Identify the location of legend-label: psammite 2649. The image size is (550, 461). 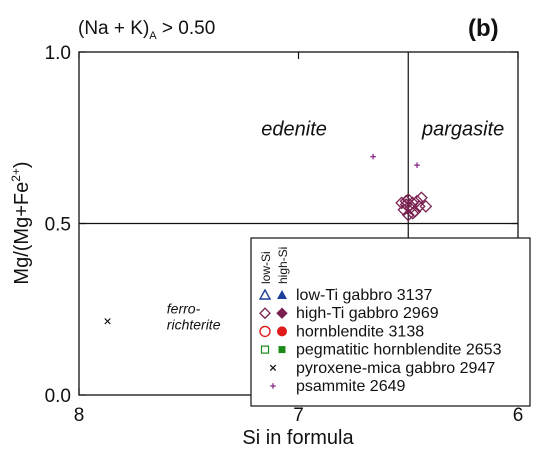
(350, 386).